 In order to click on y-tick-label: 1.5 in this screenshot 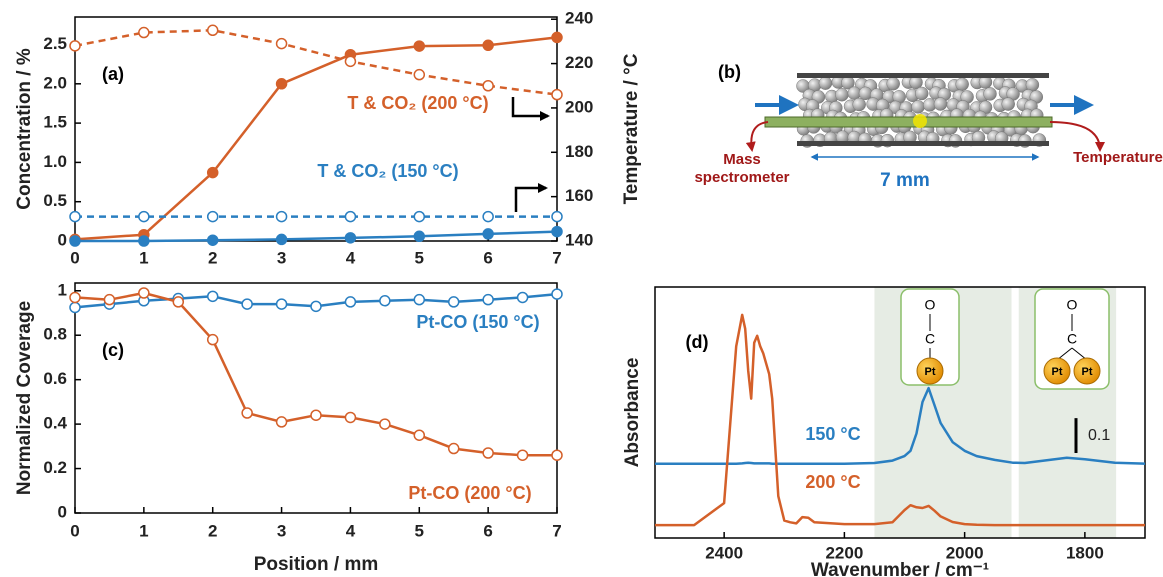, I will do `click(55, 122)`.